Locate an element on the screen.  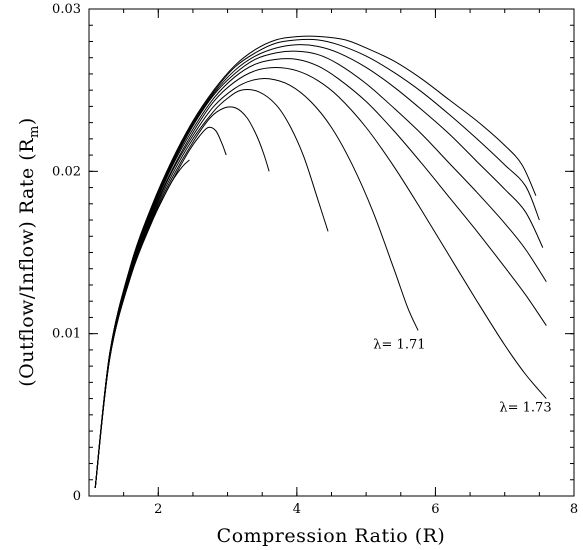
x-tick-label: 8 is located at coordinates (574, 509).